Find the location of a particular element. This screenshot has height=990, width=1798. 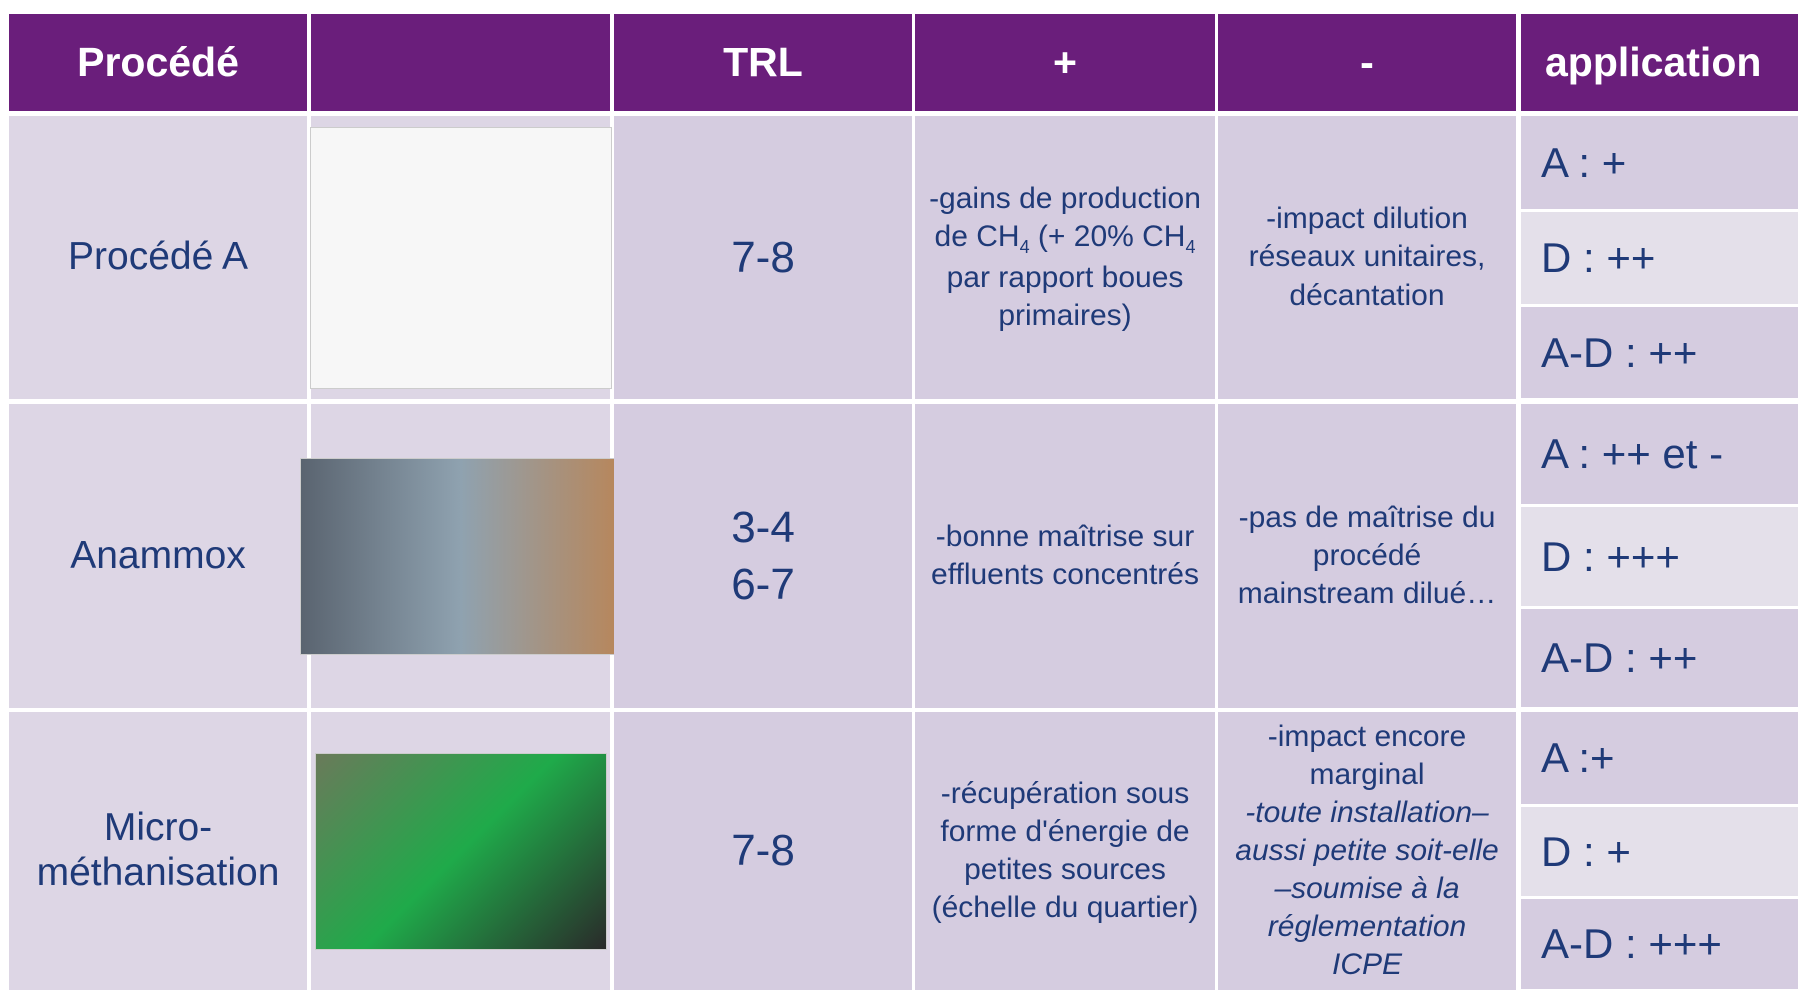

text: par rapport boues primaires) is located at coordinates (1065, 296).